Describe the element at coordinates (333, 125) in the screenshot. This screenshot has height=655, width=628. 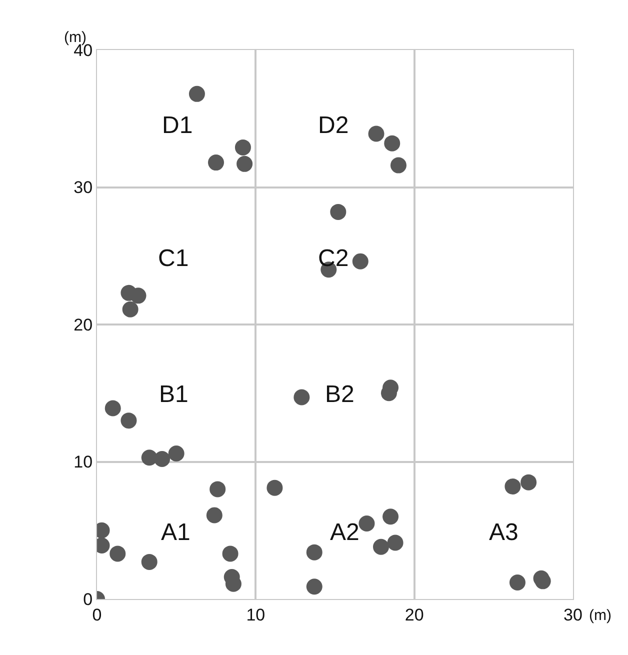
I see `annotation: D2` at that location.